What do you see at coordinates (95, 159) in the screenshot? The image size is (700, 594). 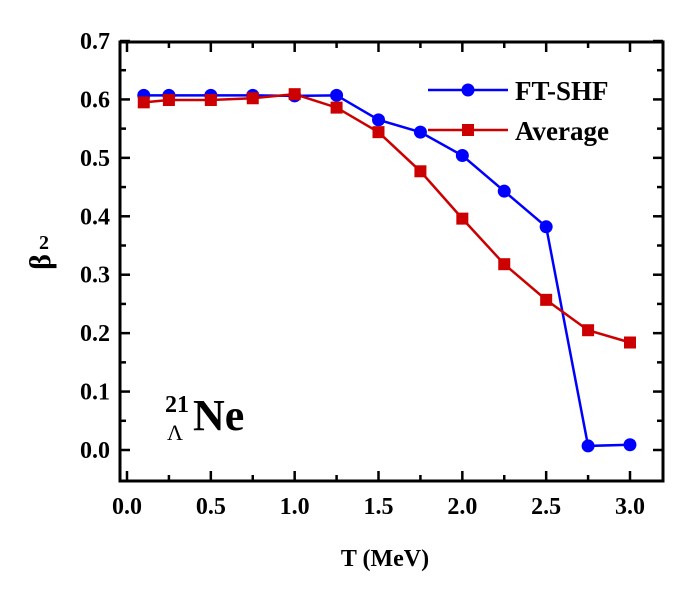 I see `y-tick-label: 0.5` at bounding box center [95, 159].